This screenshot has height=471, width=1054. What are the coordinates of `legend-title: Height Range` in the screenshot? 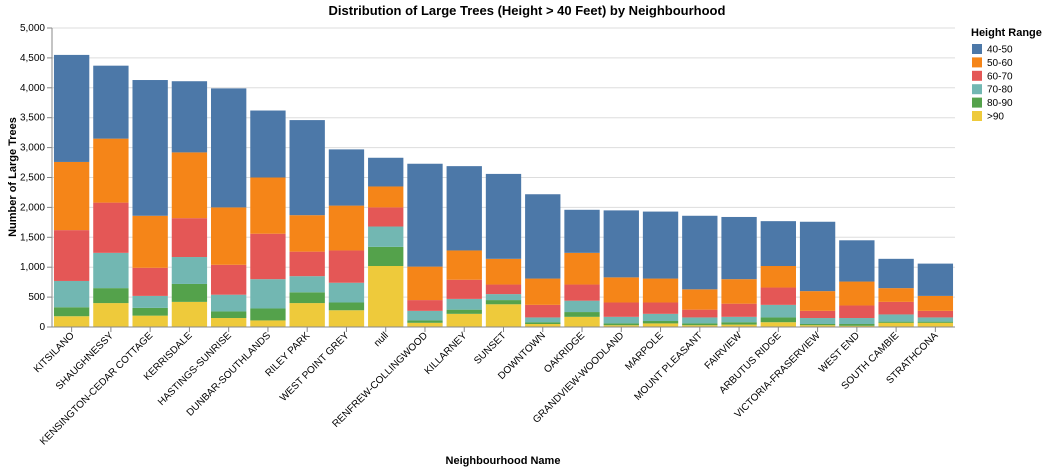 It's located at (1006, 33).